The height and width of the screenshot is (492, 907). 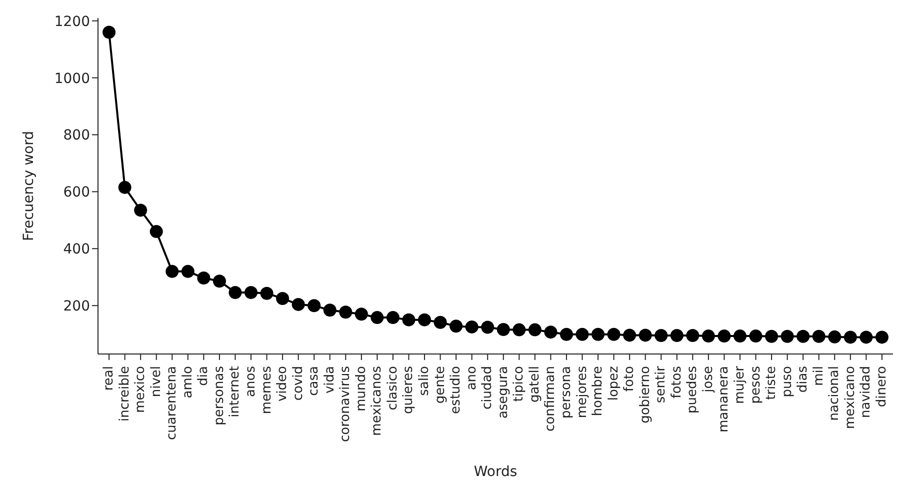 I want to click on x-tick-label: amlo, so click(x=188, y=382).